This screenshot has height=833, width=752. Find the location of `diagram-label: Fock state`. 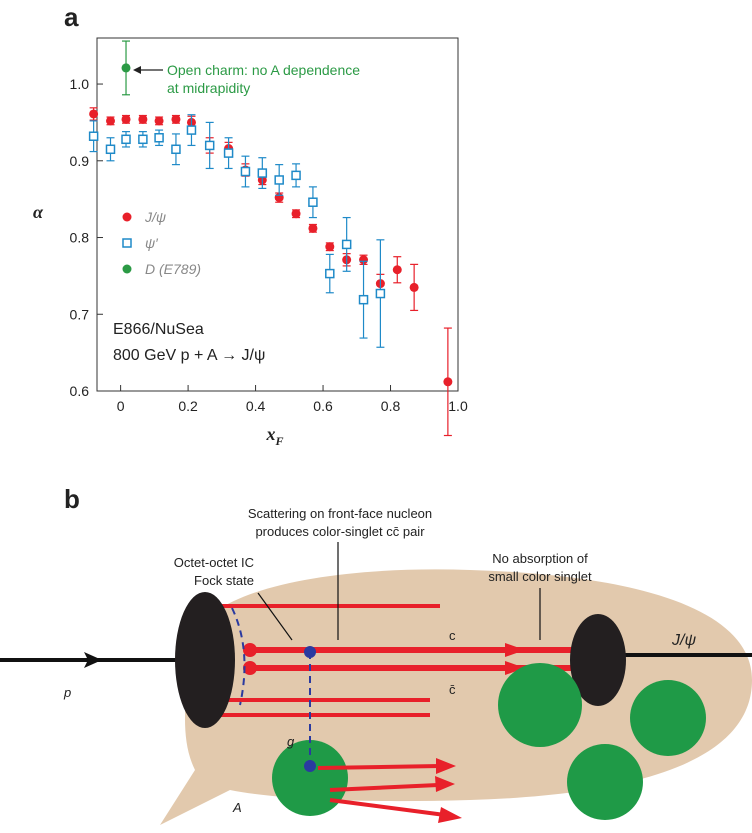

diagram-label: Fock state is located at coordinates (224, 580).